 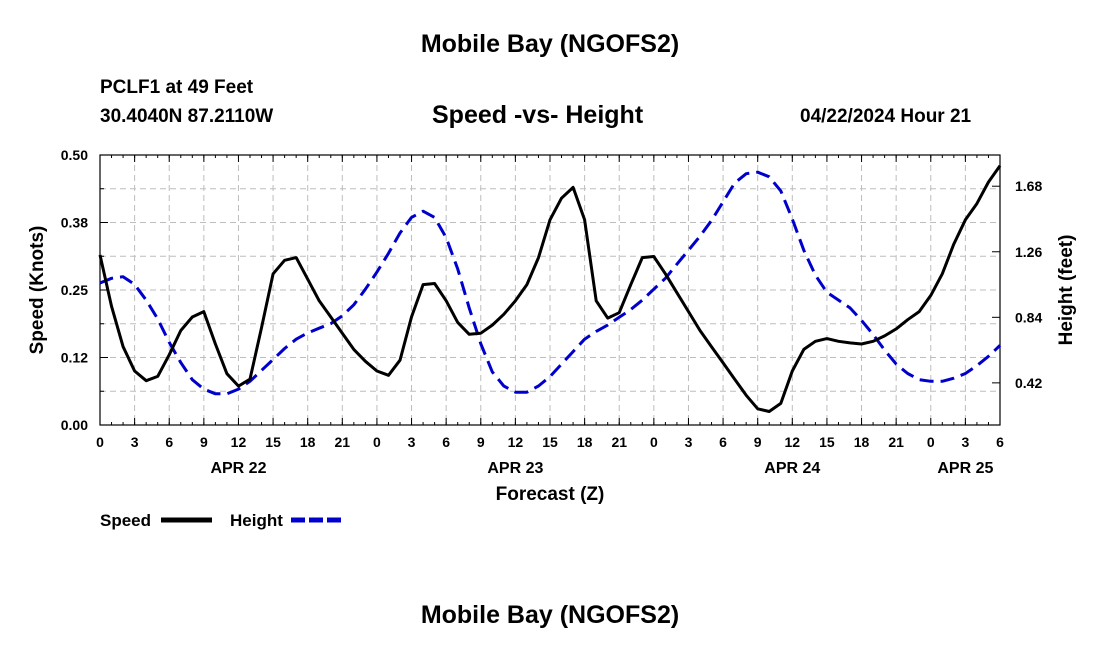 I want to click on chart-title-top: Mobile Bay (NGOFS2), so click(x=550, y=44).